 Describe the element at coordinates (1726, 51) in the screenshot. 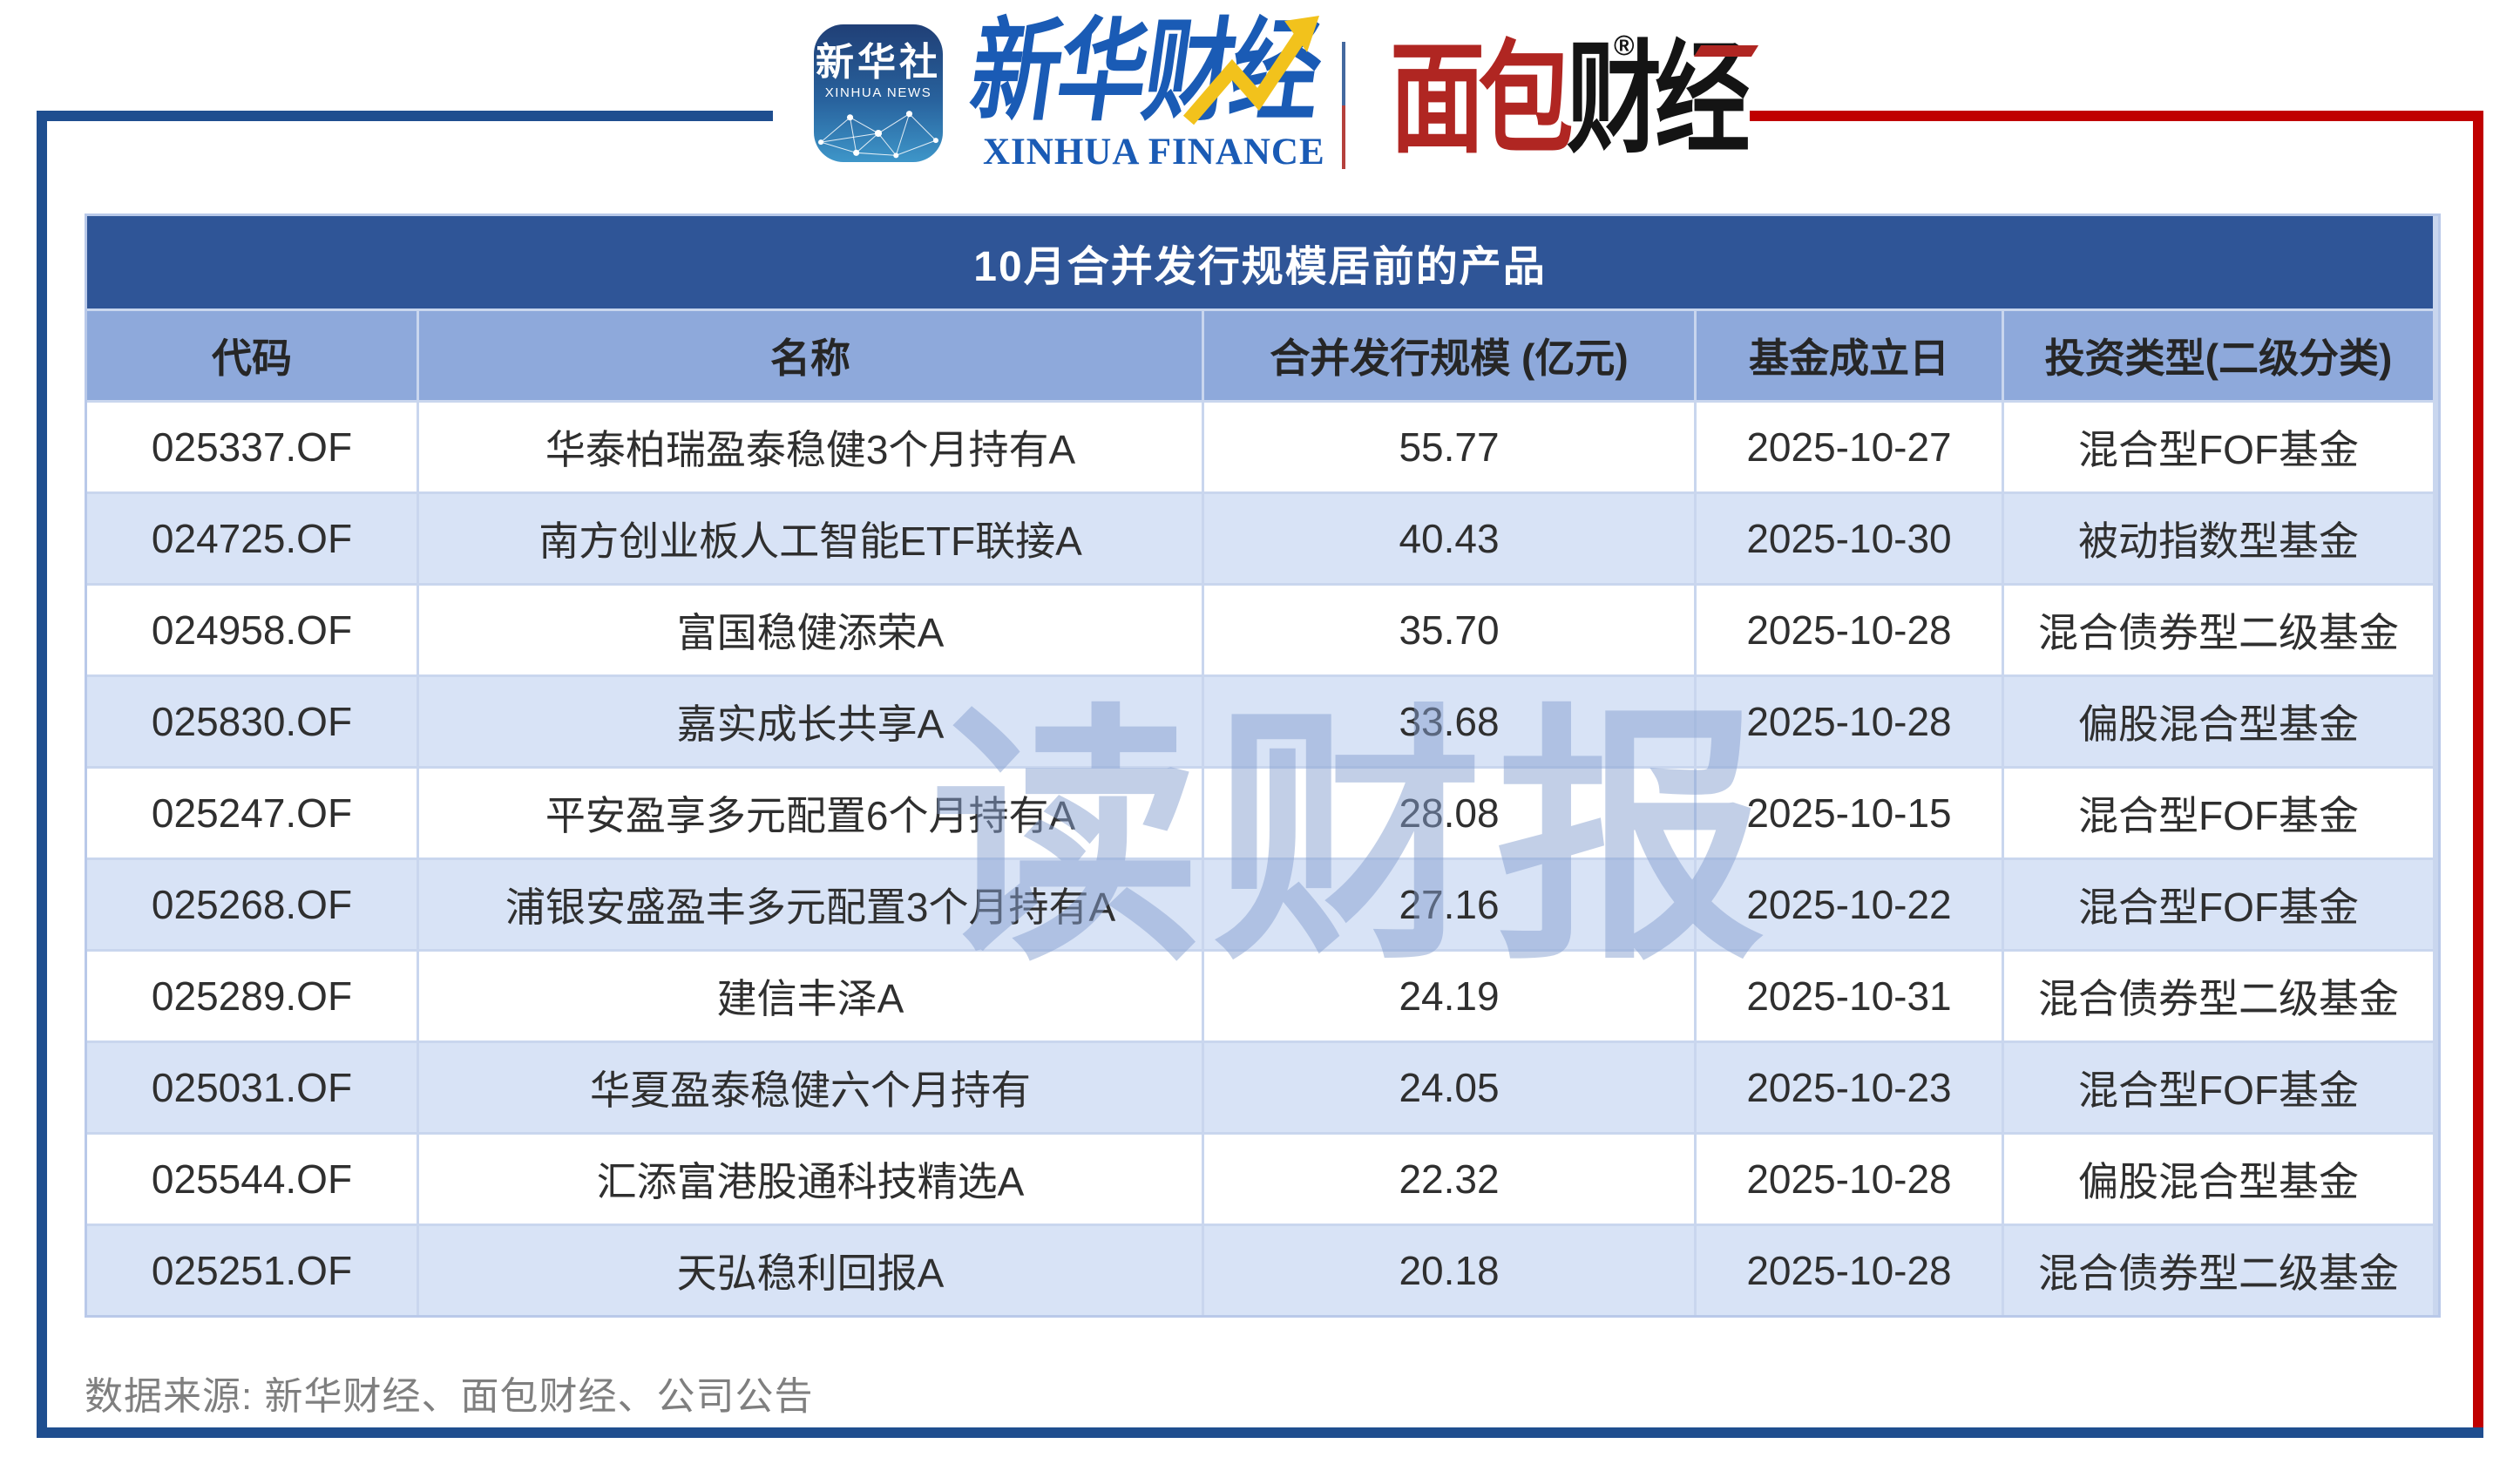

I see `logo-red-accent` at that location.